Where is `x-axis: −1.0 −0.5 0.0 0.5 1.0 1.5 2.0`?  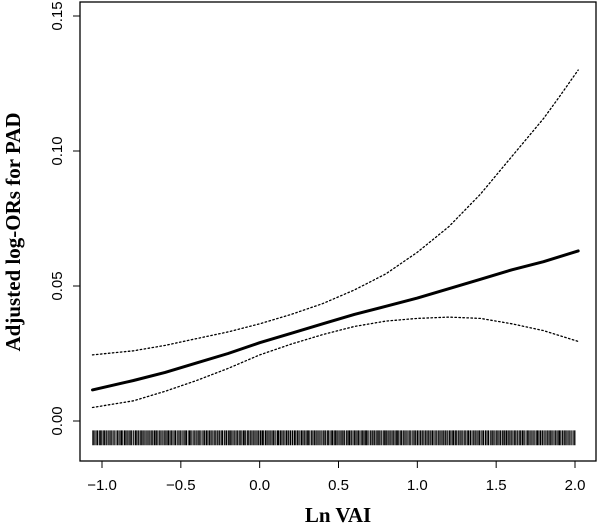
x-axis: −1.0 −0.5 0.0 0.5 1.0 1.5 2.0 is located at coordinates (336, 477).